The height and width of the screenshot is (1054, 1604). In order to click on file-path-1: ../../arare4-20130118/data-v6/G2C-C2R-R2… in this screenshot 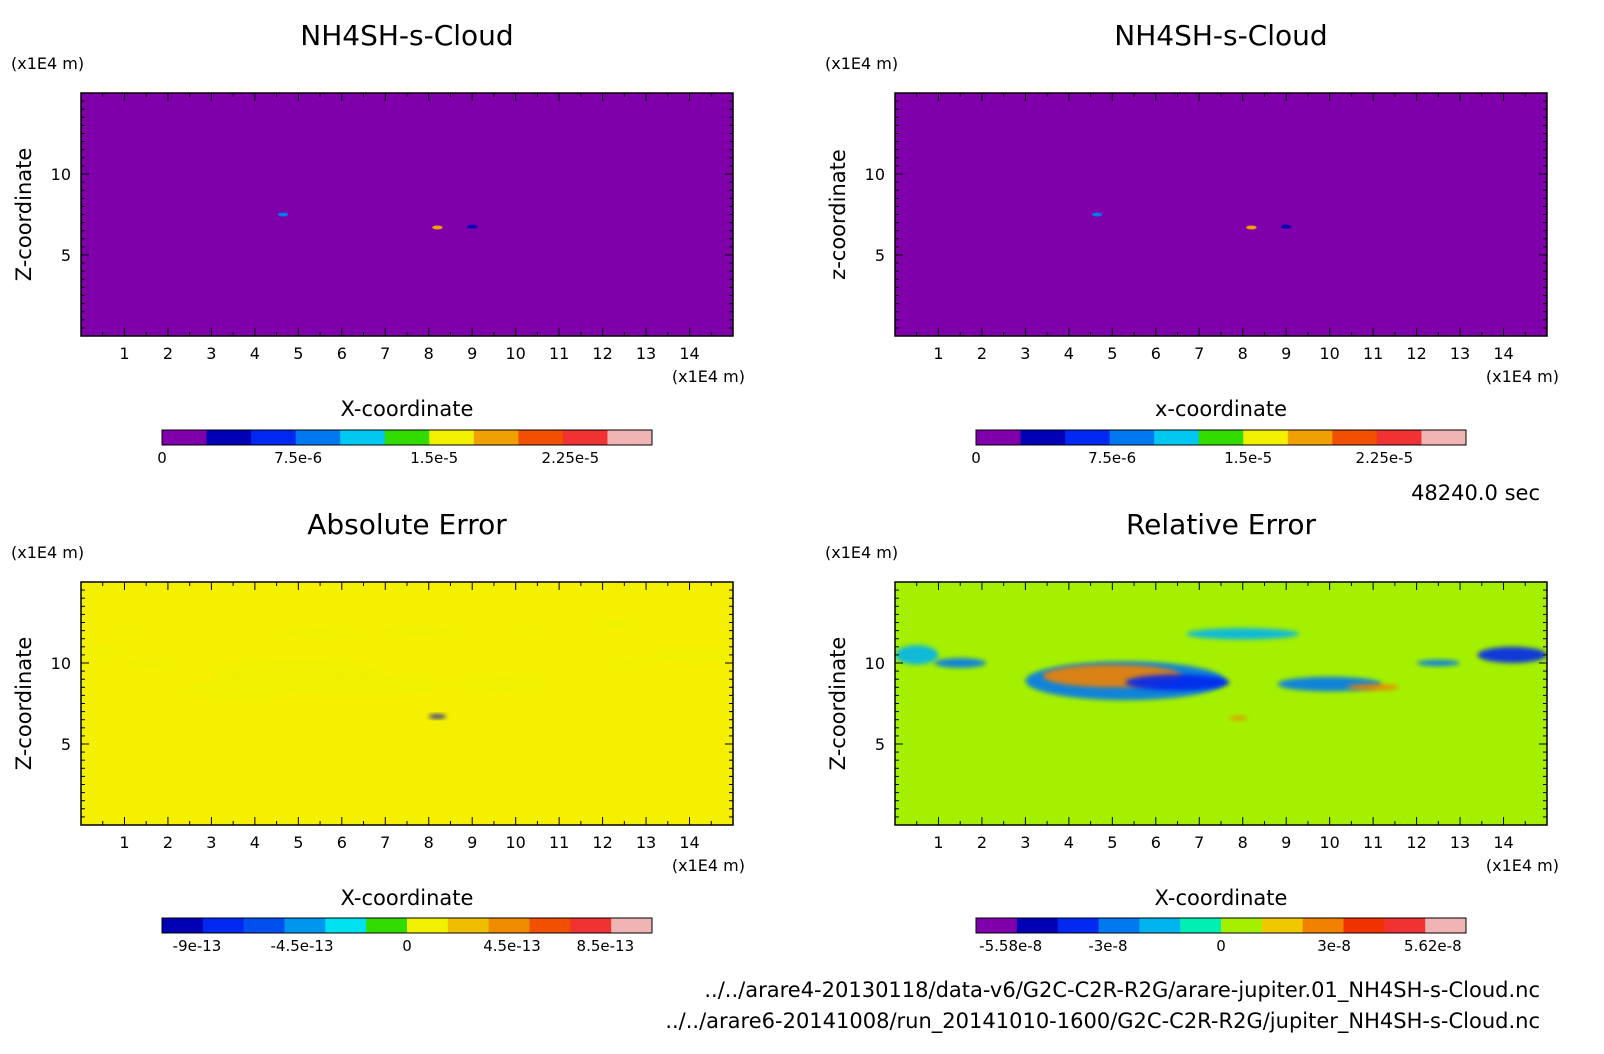, I will do `click(1122, 990)`.